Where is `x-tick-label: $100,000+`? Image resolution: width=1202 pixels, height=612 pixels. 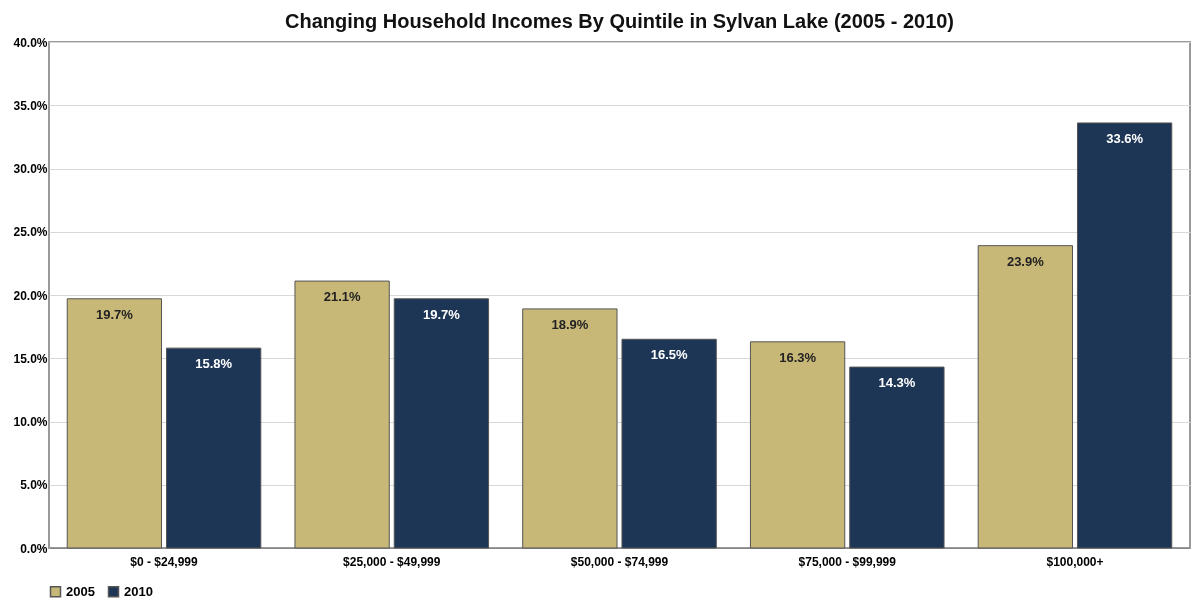
x-tick-label: $100,000+ is located at coordinates (1075, 561).